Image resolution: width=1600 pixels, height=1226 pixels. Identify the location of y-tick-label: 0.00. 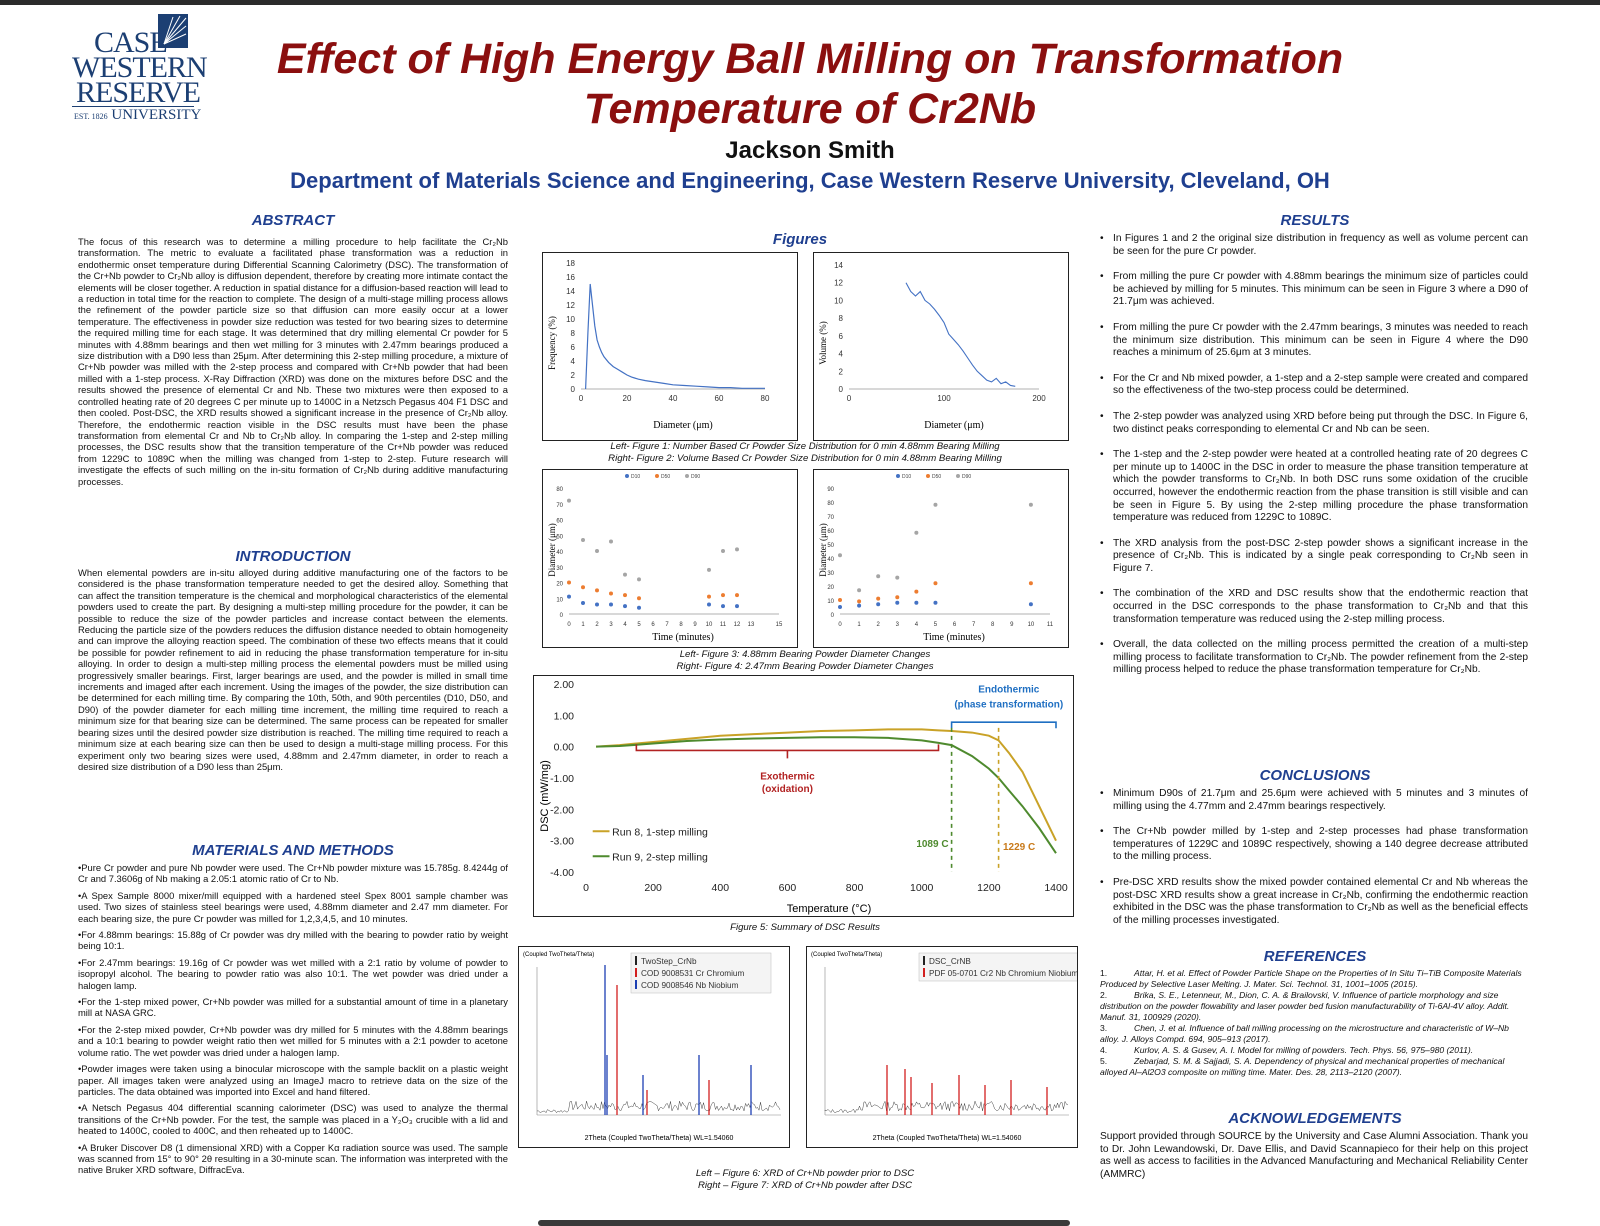
(564, 748).